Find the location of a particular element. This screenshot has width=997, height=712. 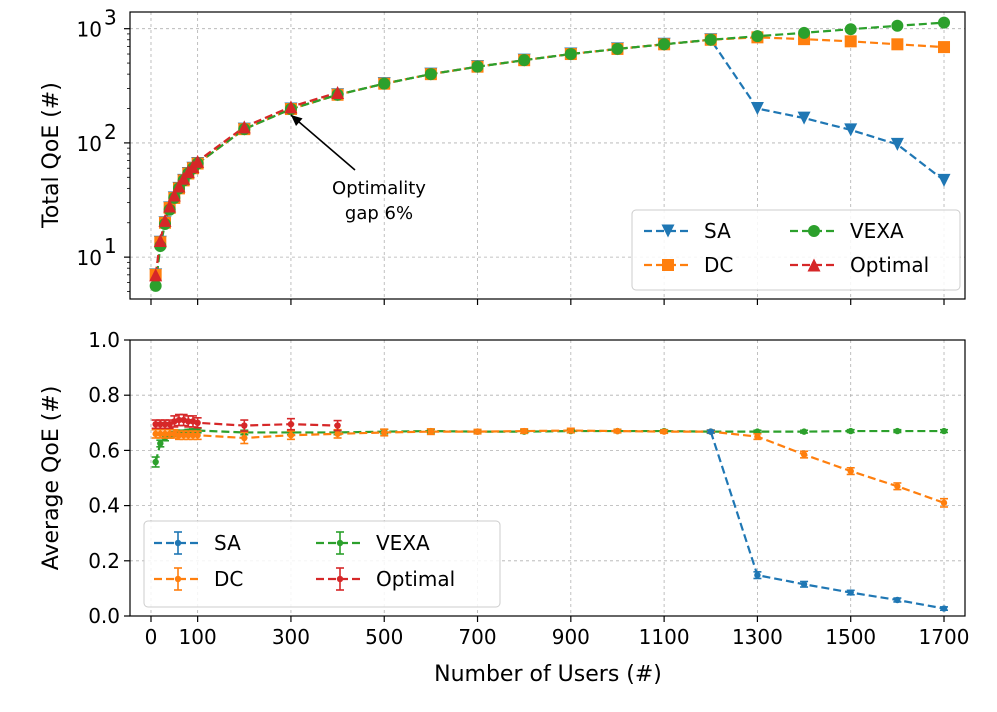

optimality-gap-annotation: Optimality gap 6% is located at coordinates (358, 169).